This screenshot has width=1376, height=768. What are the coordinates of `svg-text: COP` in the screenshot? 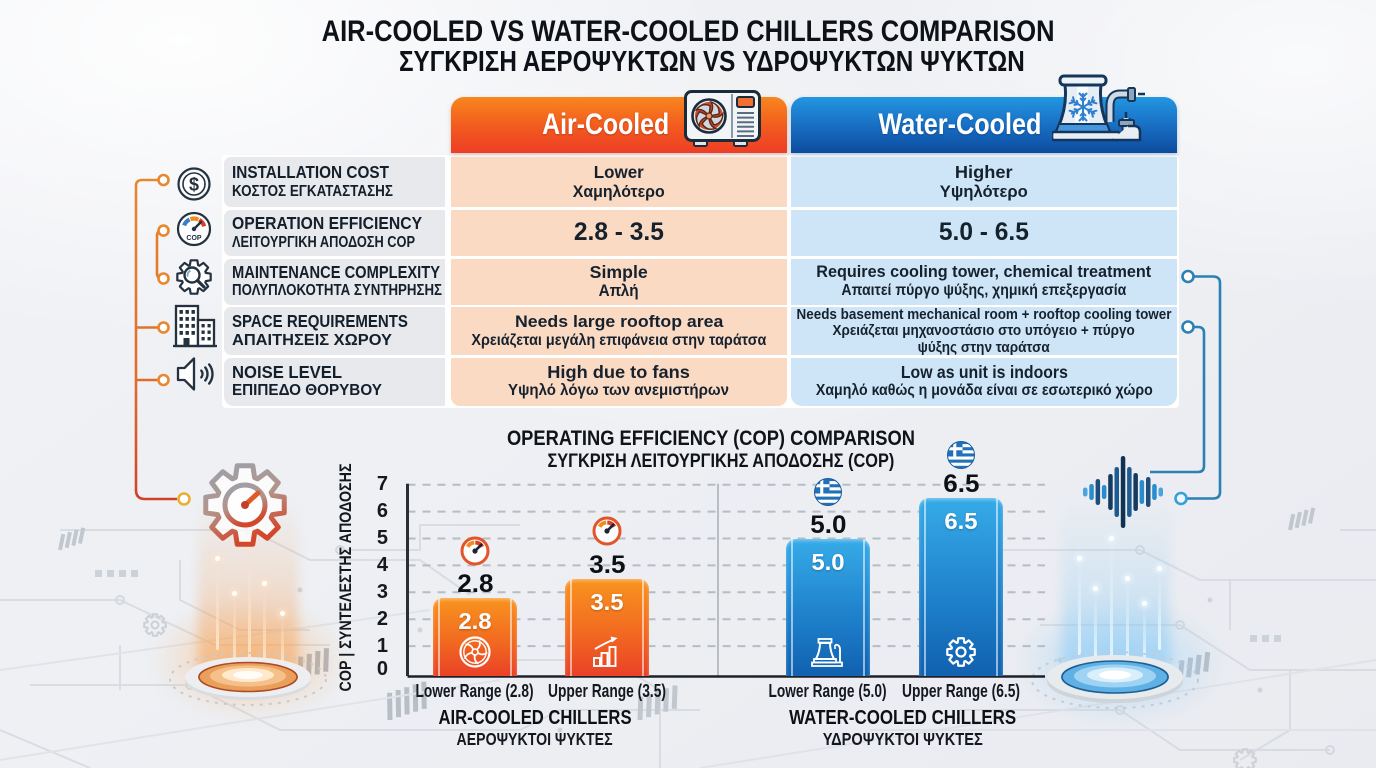 It's located at (194, 238).